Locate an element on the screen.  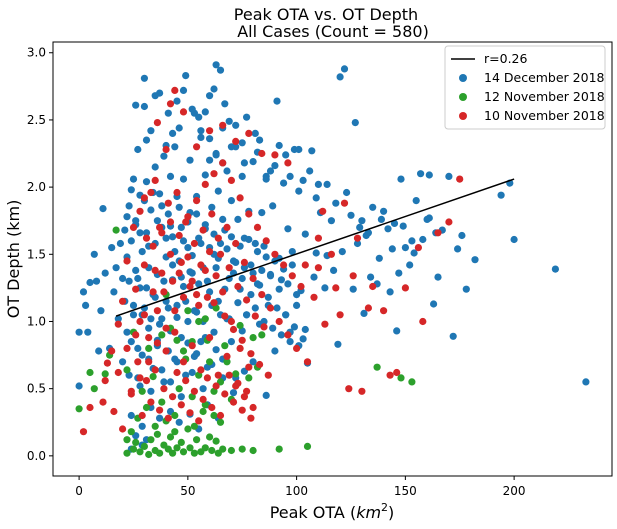
legend-series-2-marker is located at coordinates (463, 97).